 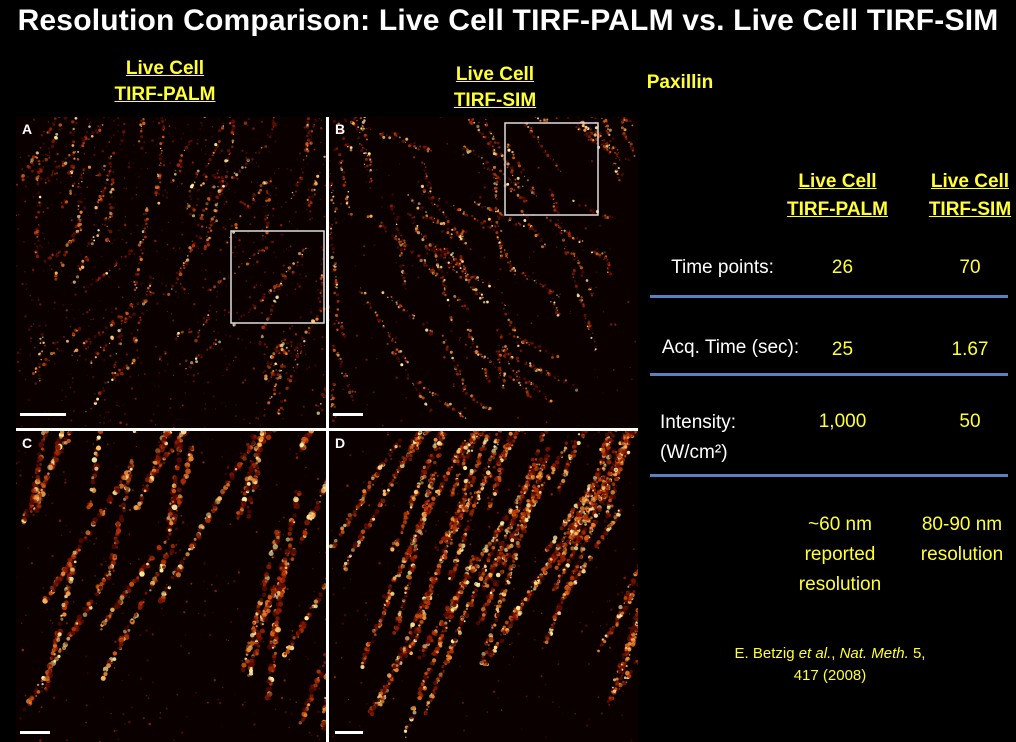 I want to click on citation-volume: 5,, so click(x=917, y=653).